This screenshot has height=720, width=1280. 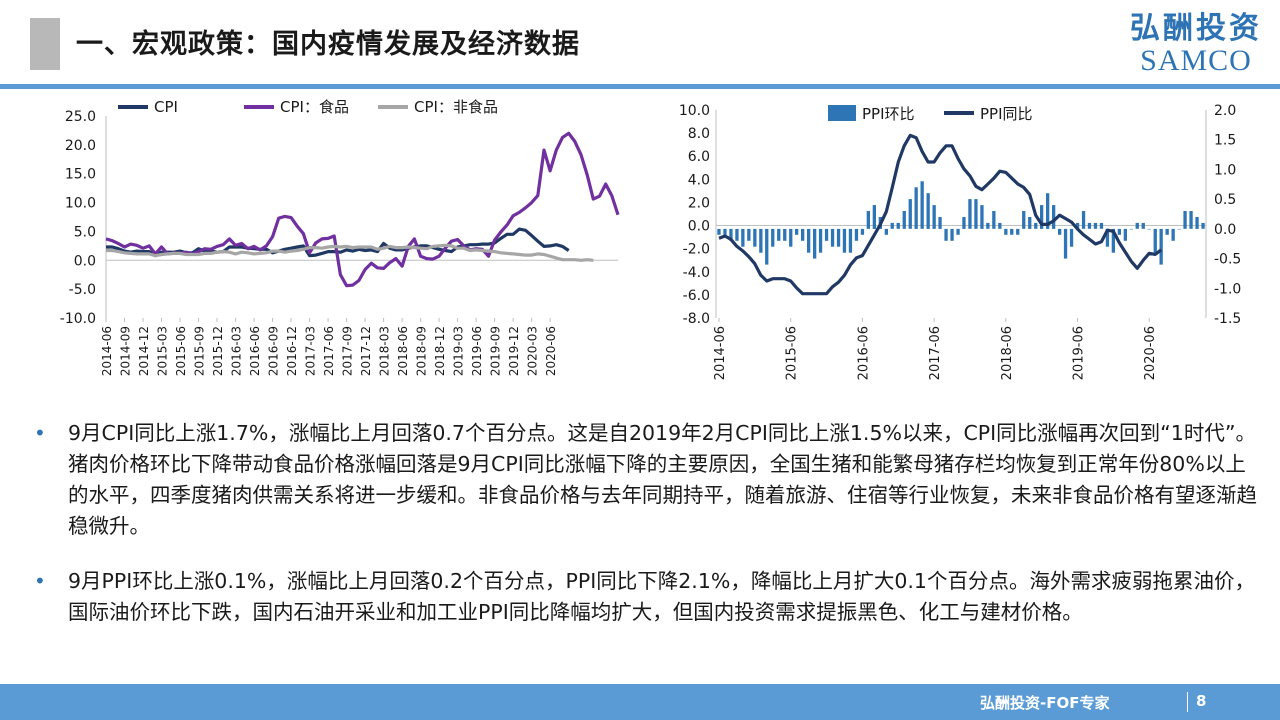 What do you see at coordinates (699, 227) in the screenshot?
I see `ppi-left-tick-label: 0.0` at bounding box center [699, 227].